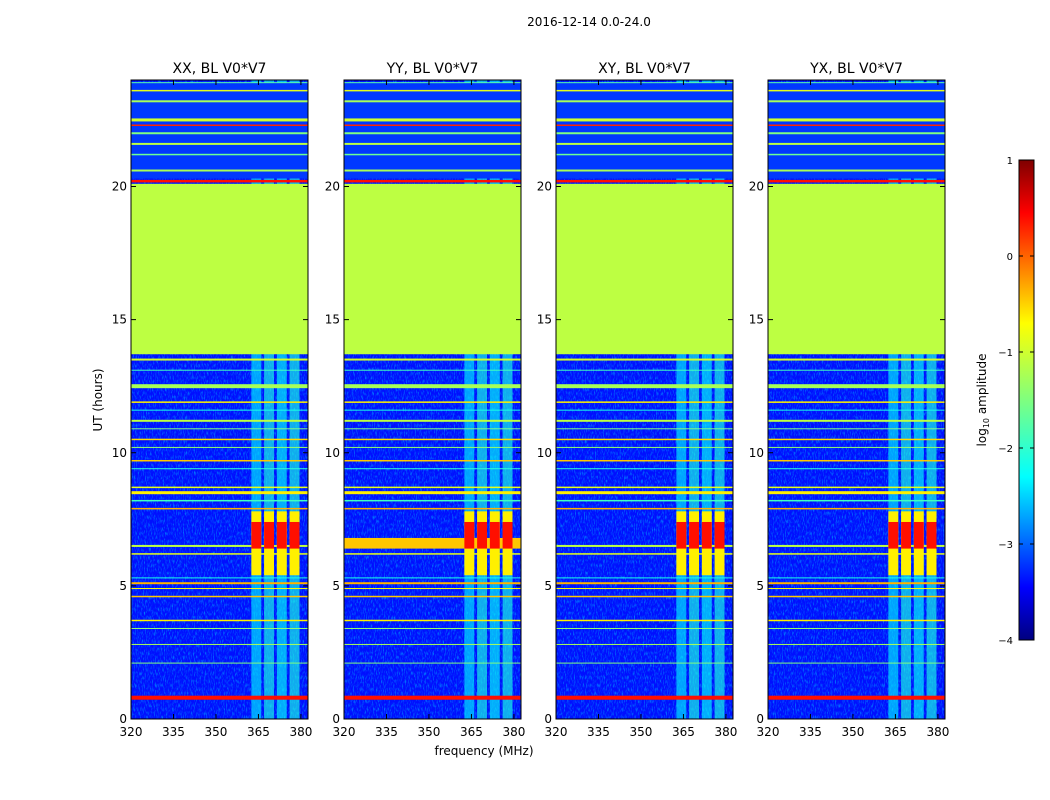 The image size is (1050, 800). Describe the element at coordinates (220, 69) in the screenshot. I see `panel-title: XX, BL V0*V7` at that location.